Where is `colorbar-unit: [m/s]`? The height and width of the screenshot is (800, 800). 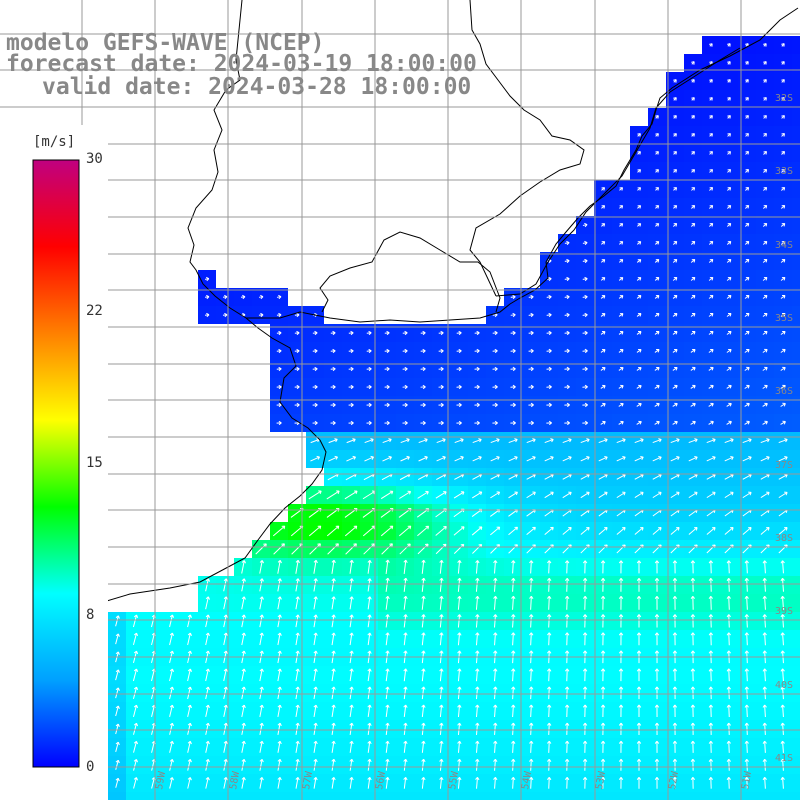
colorbar-unit: [m/s] is located at coordinates (54, 142).